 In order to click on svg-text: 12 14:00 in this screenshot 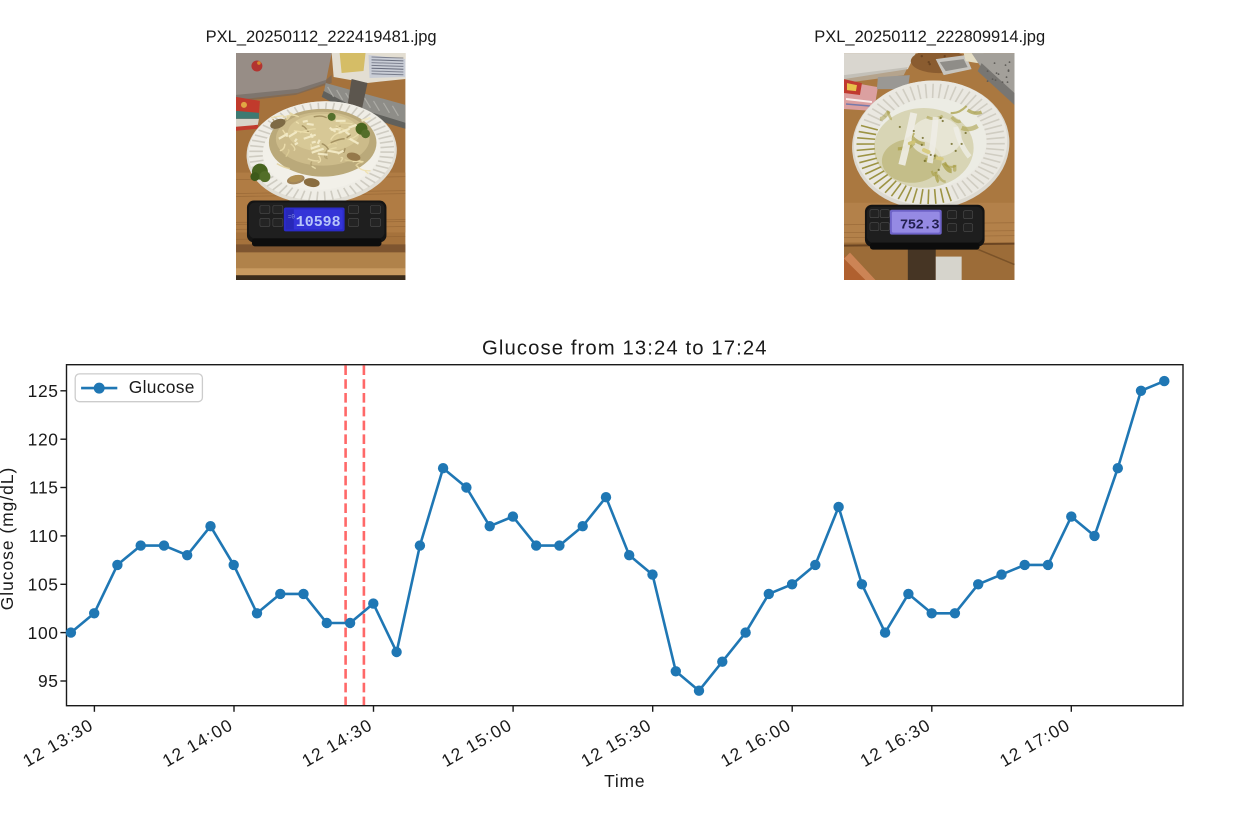, I will do `click(198, 742)`.